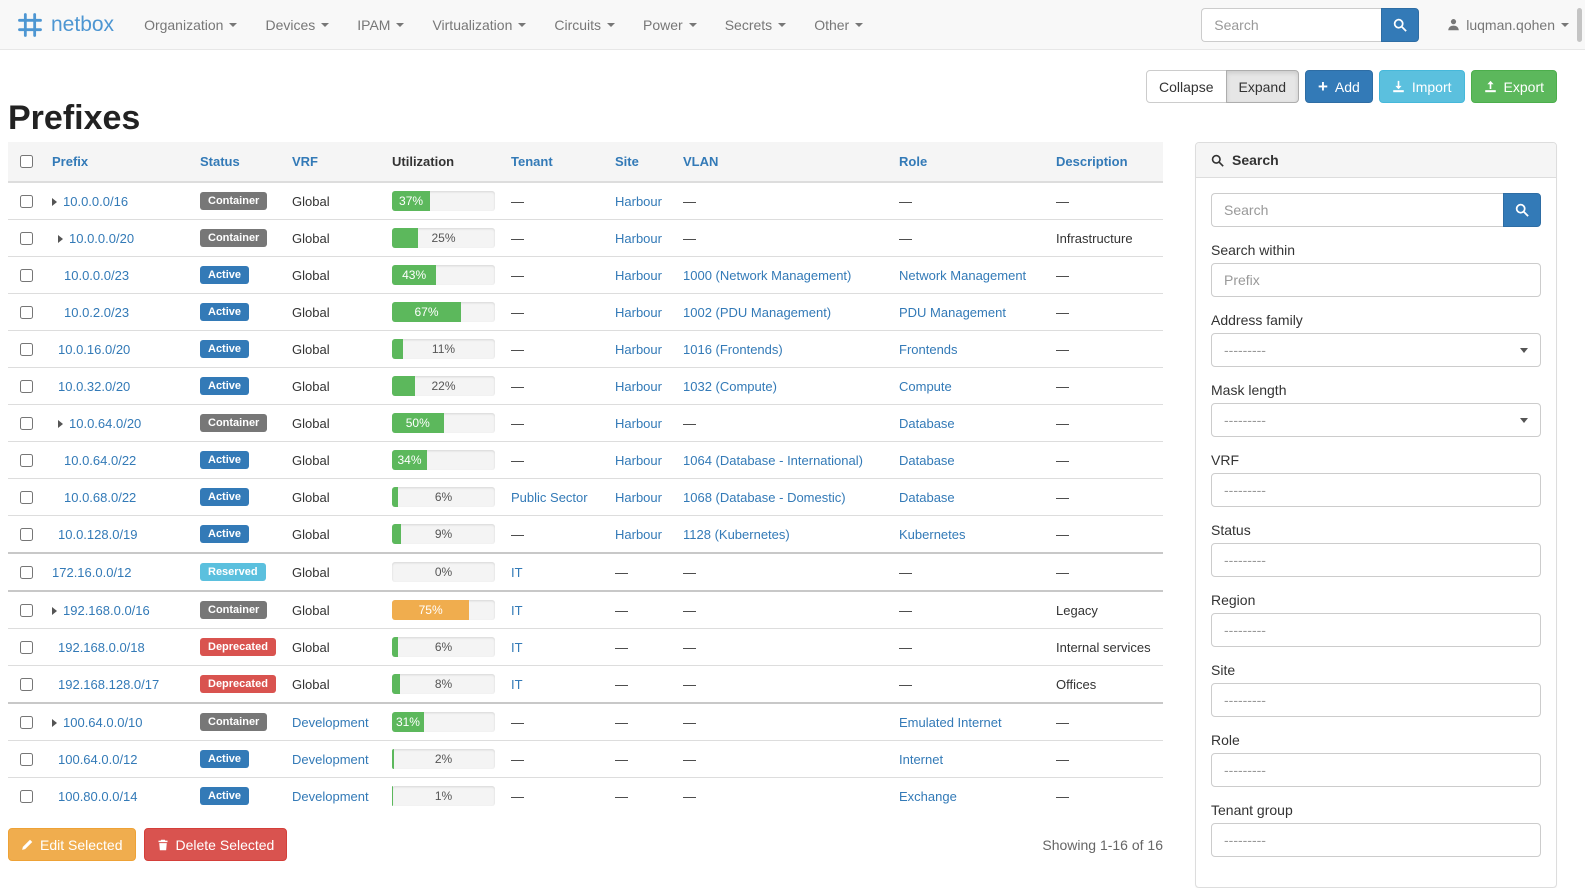  What do you see at coordinates (764, 497) in the screenshot?
I see `vlan-link: 1068 (Database - Domestic)` at bounding box center [764, 497].